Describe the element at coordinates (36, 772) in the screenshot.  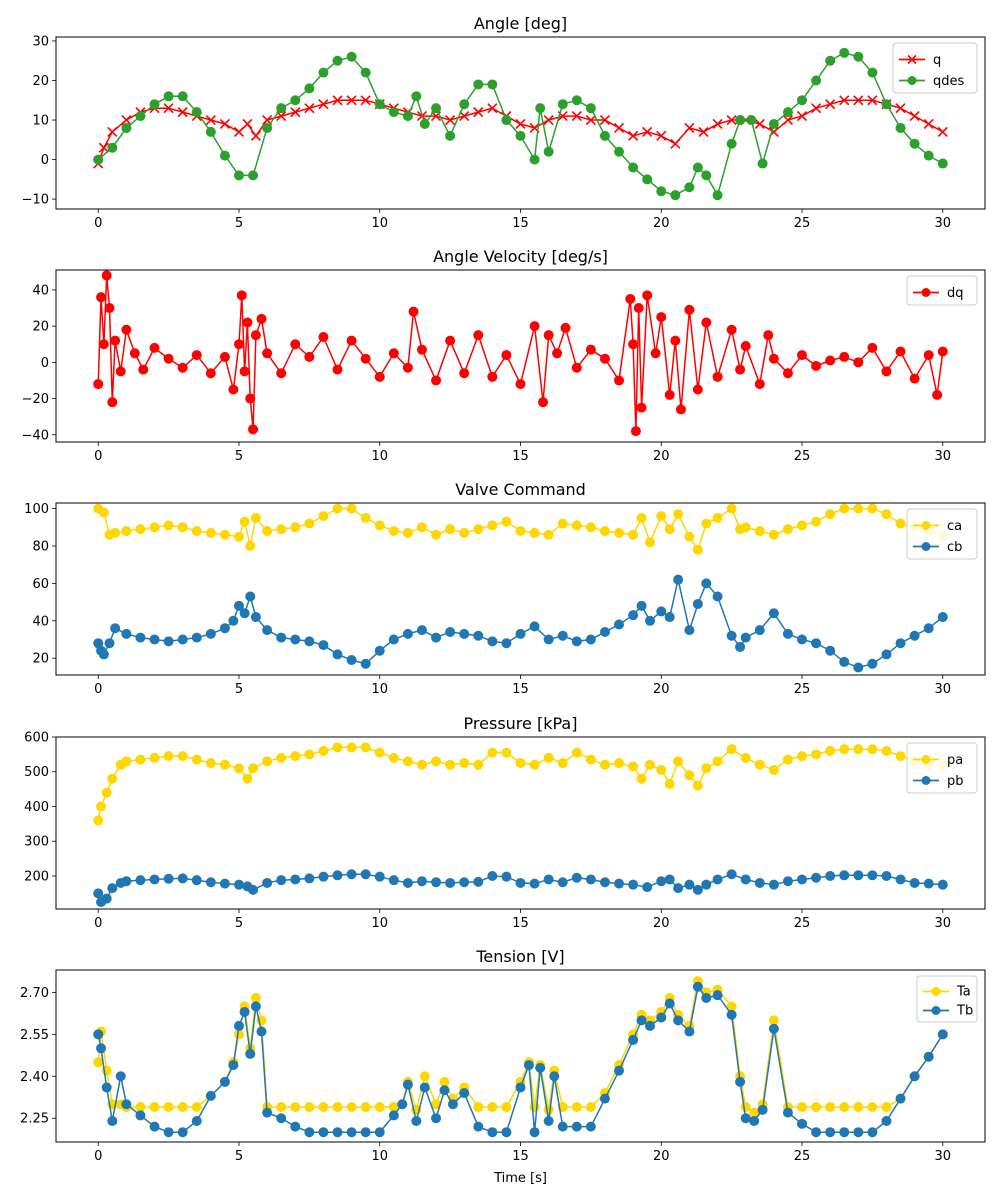
I see `y-tick-label: 500` at that location.